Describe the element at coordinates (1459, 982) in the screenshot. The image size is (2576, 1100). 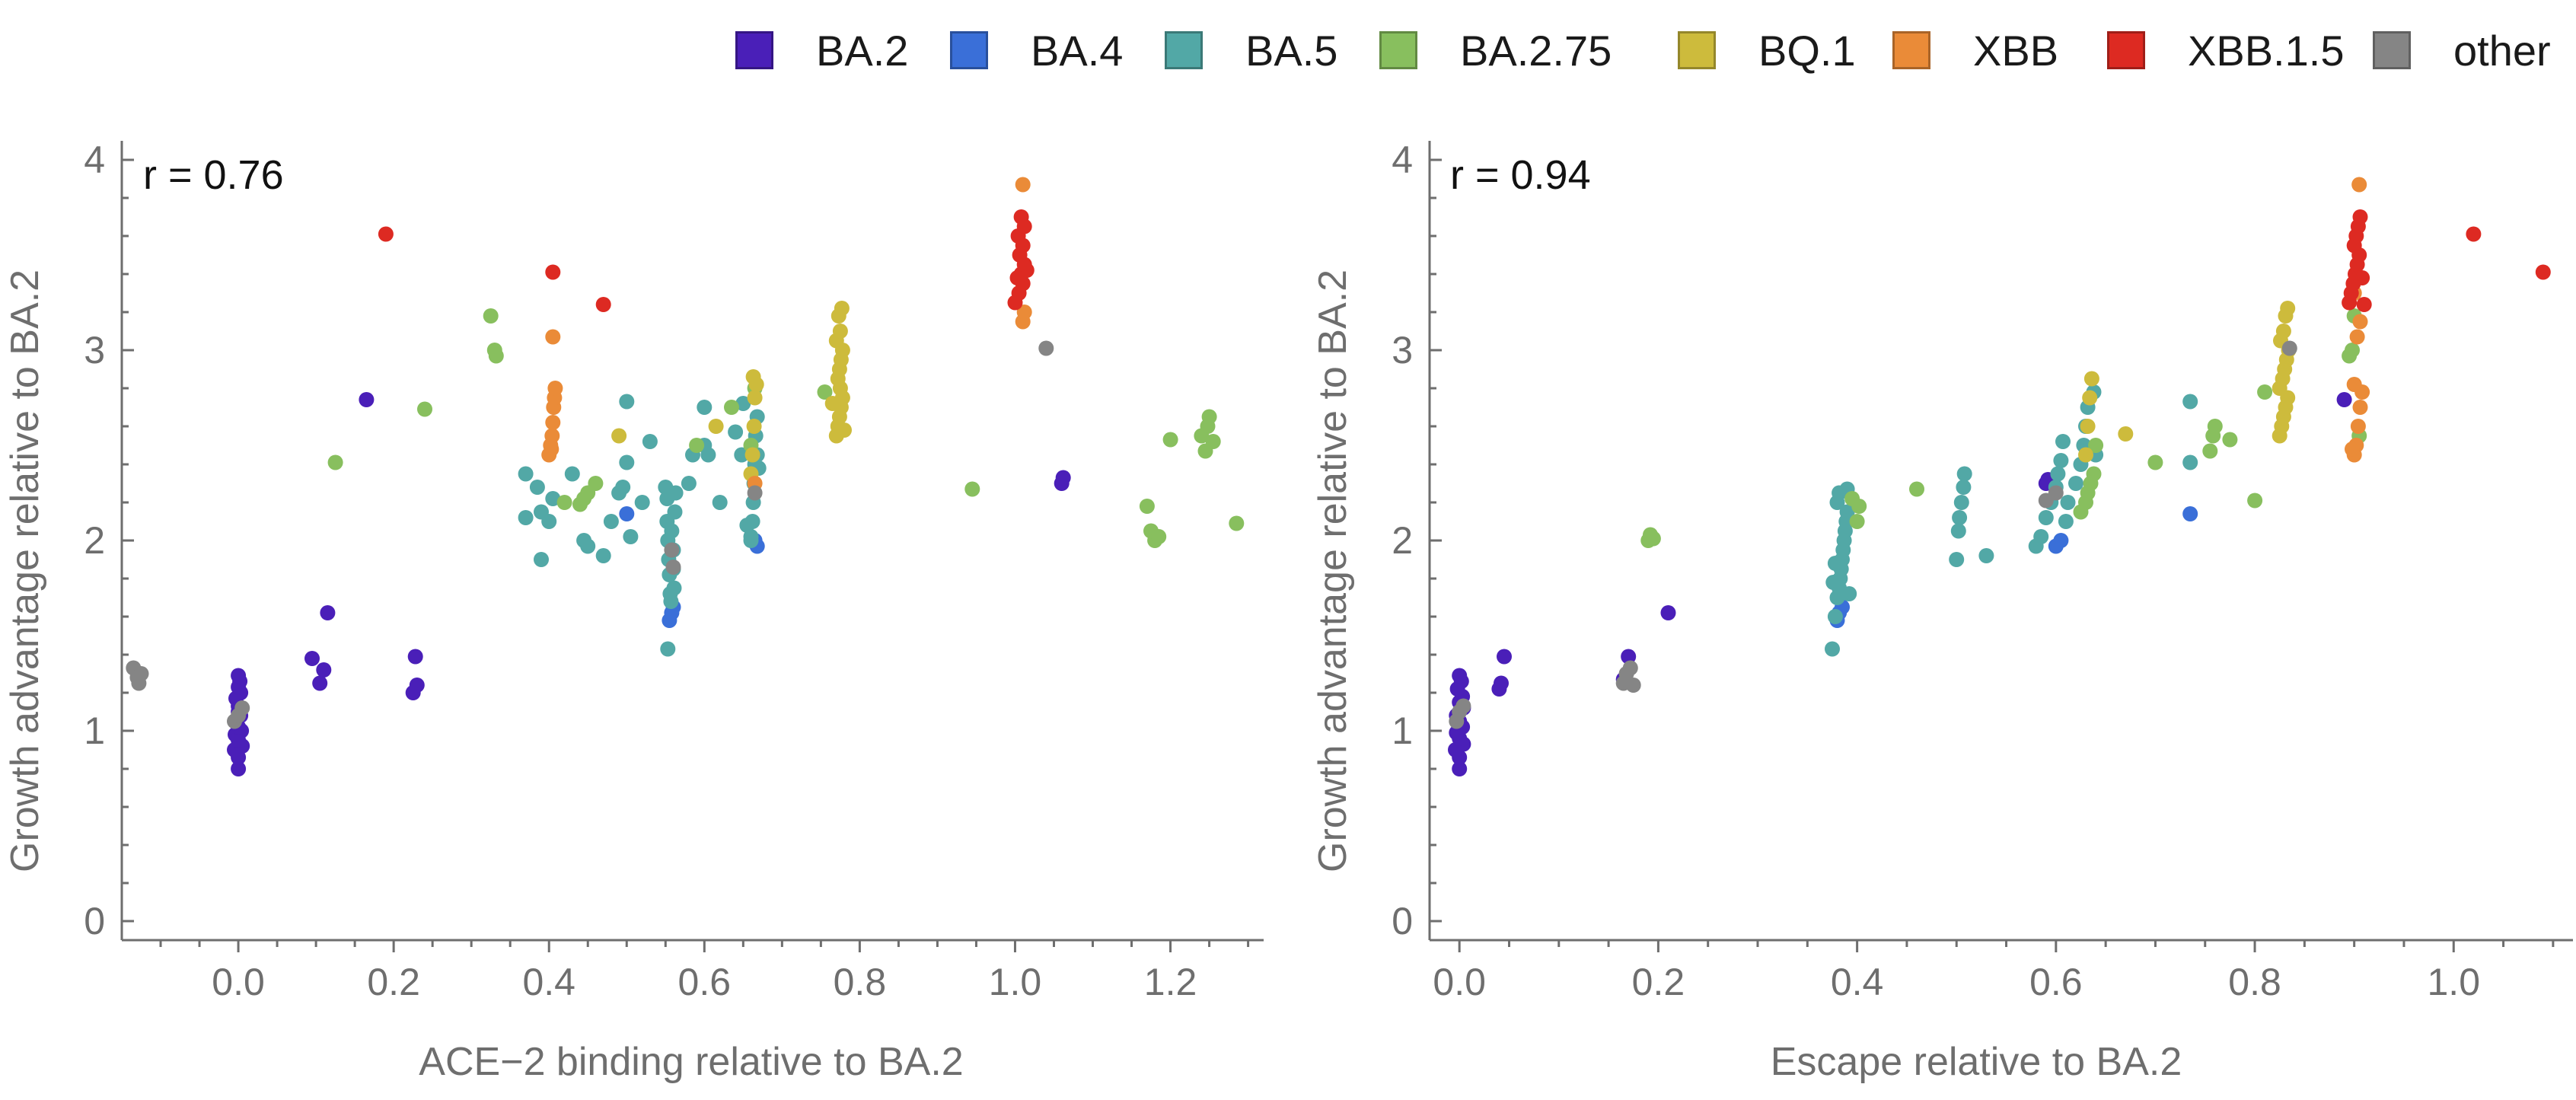
I see `escape-x-tick-label: 0.0` at that location.